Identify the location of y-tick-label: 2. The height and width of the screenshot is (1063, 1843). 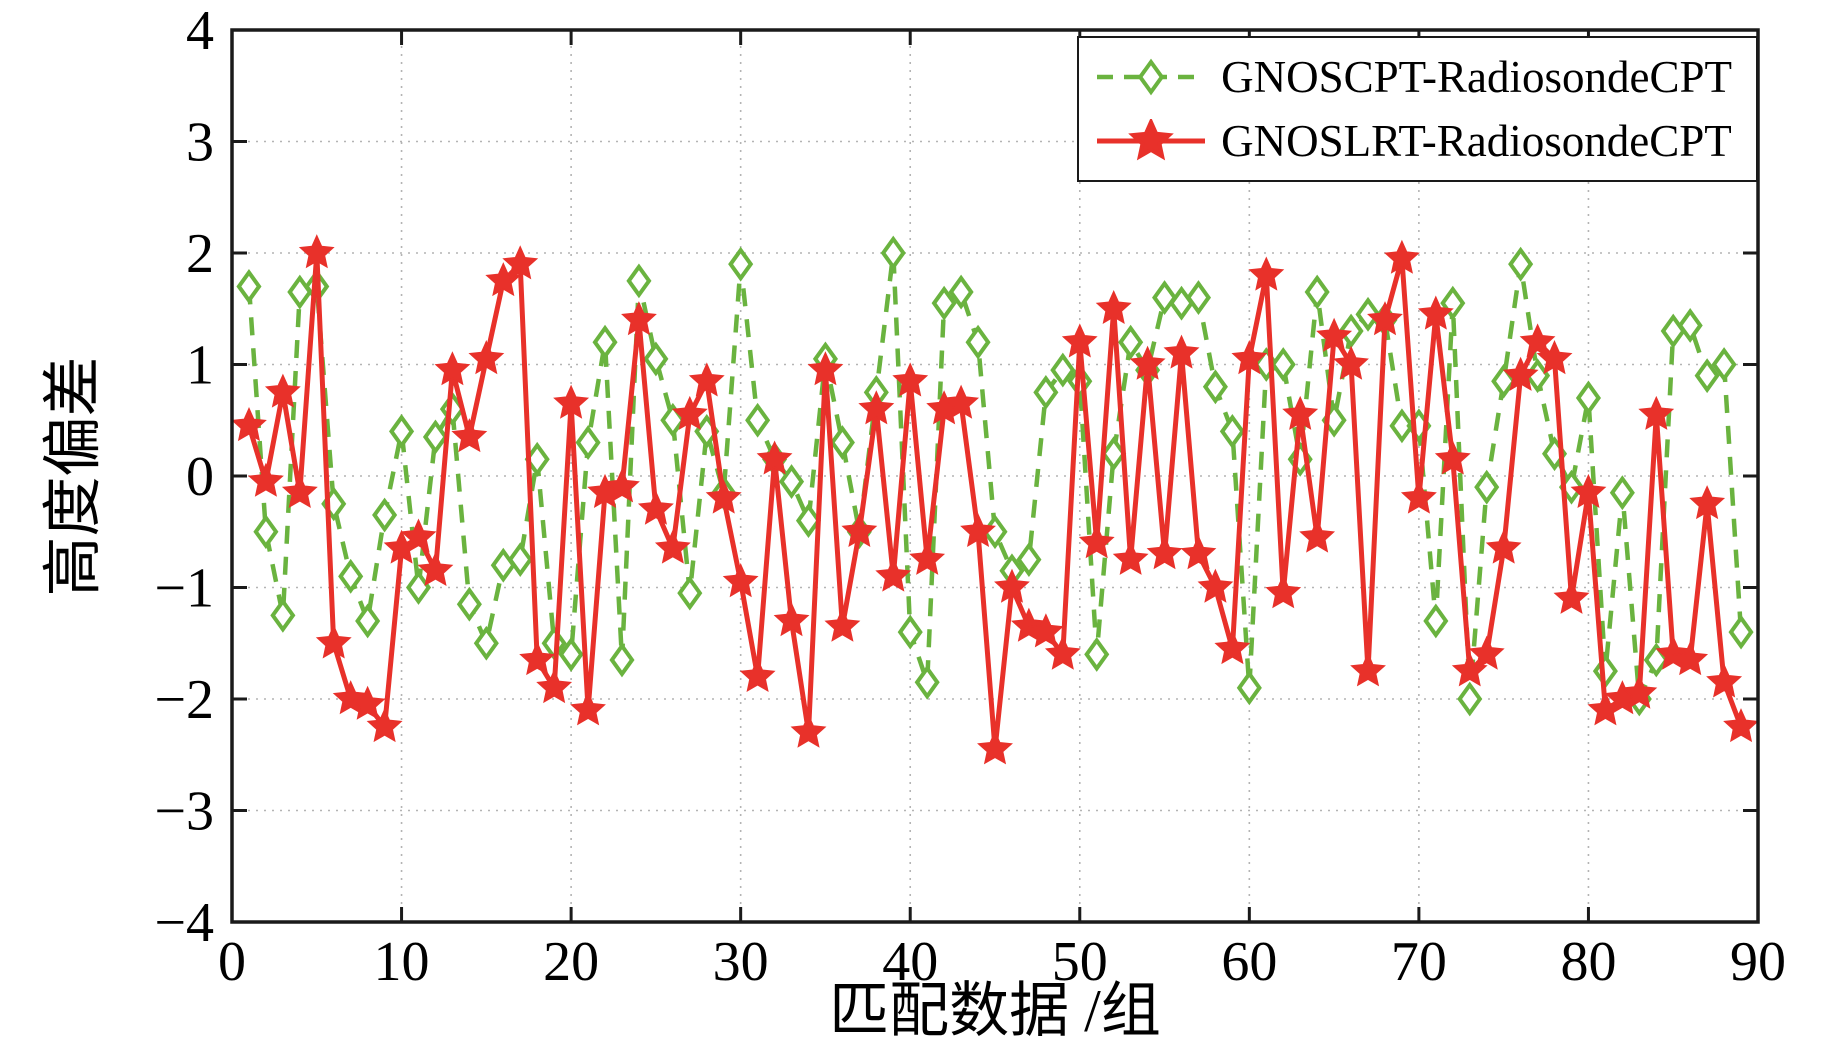
(200, 254).